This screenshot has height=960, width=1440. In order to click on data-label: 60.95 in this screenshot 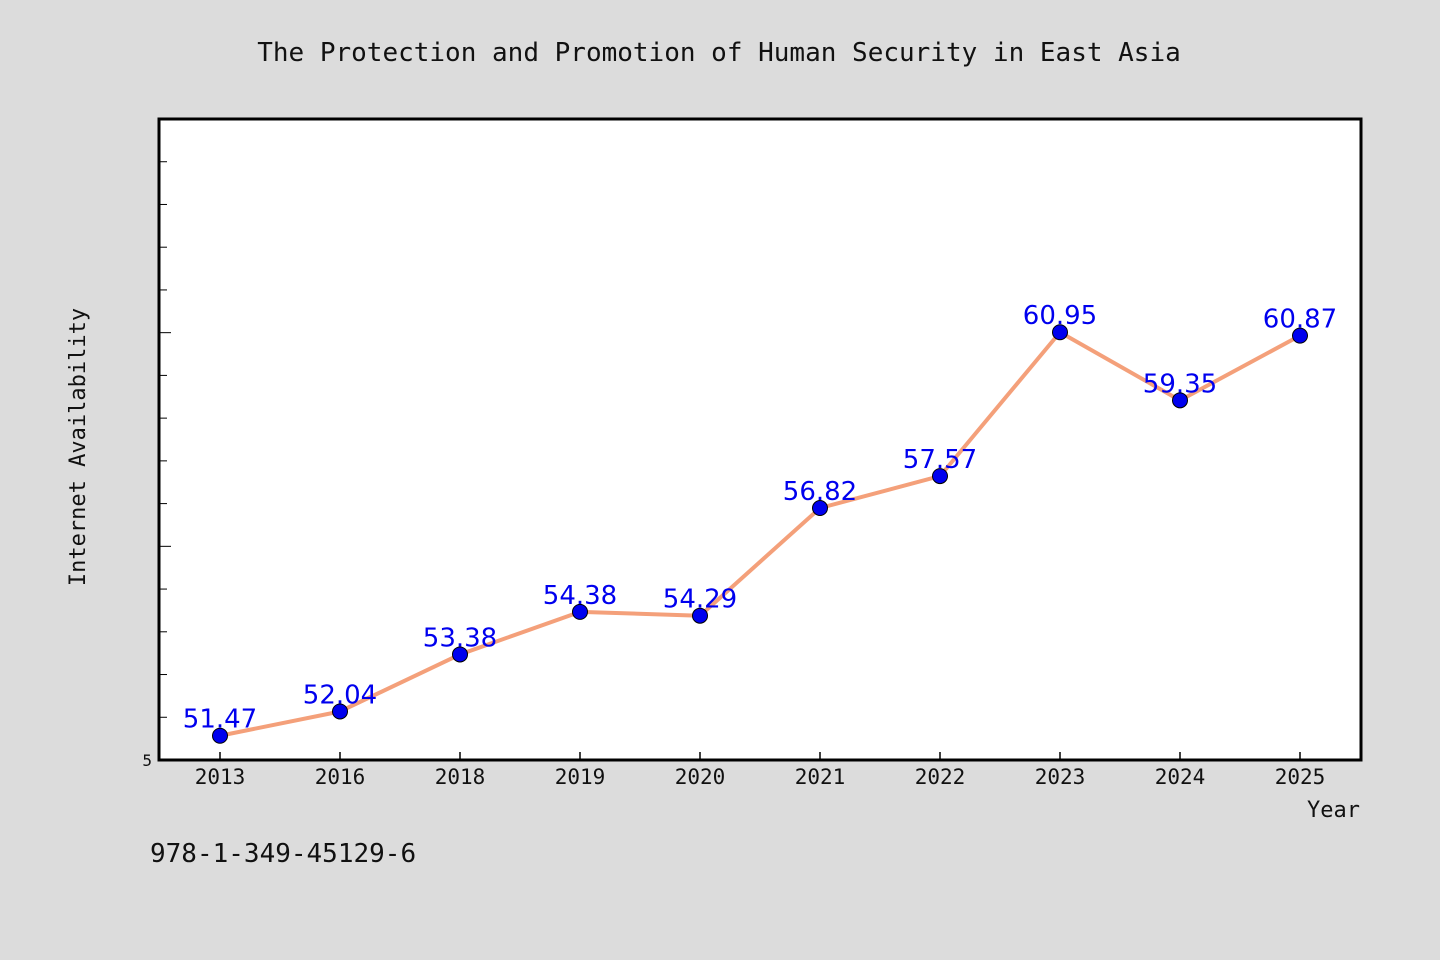, I will do `click(1060, 316)`.